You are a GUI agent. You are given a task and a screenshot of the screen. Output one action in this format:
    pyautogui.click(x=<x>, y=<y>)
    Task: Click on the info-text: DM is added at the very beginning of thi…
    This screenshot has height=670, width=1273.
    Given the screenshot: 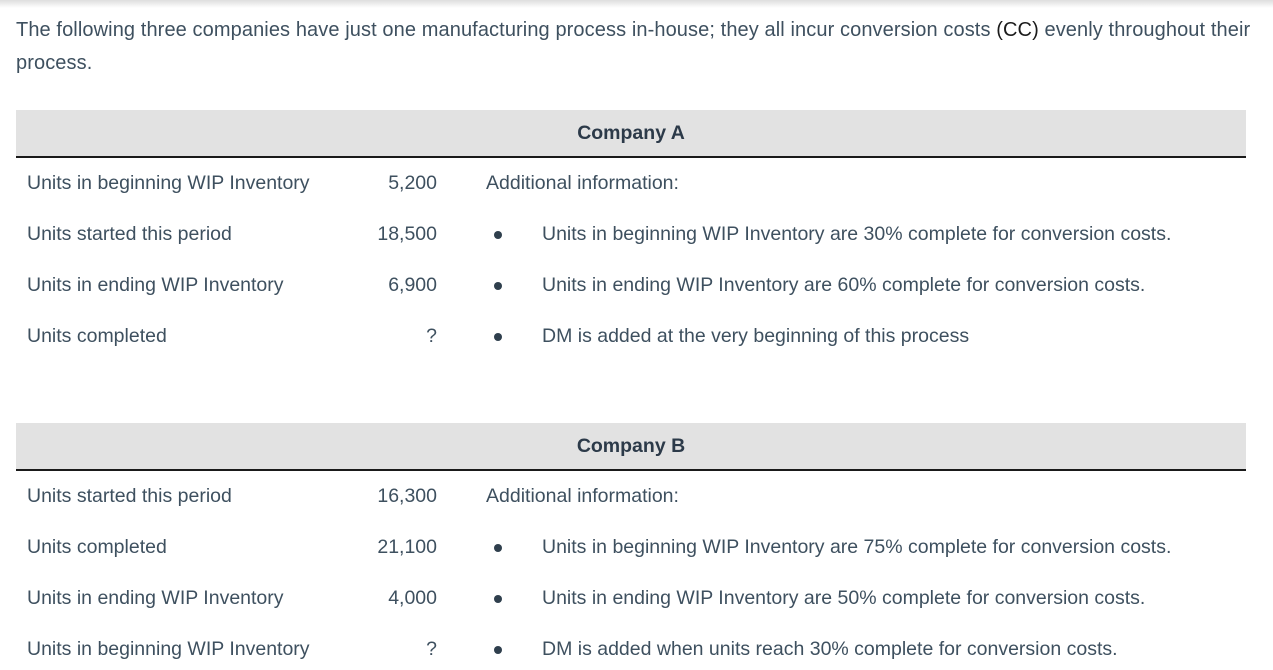 What is the action you would take?
    pyautogui.click(x=756, y=336)
    